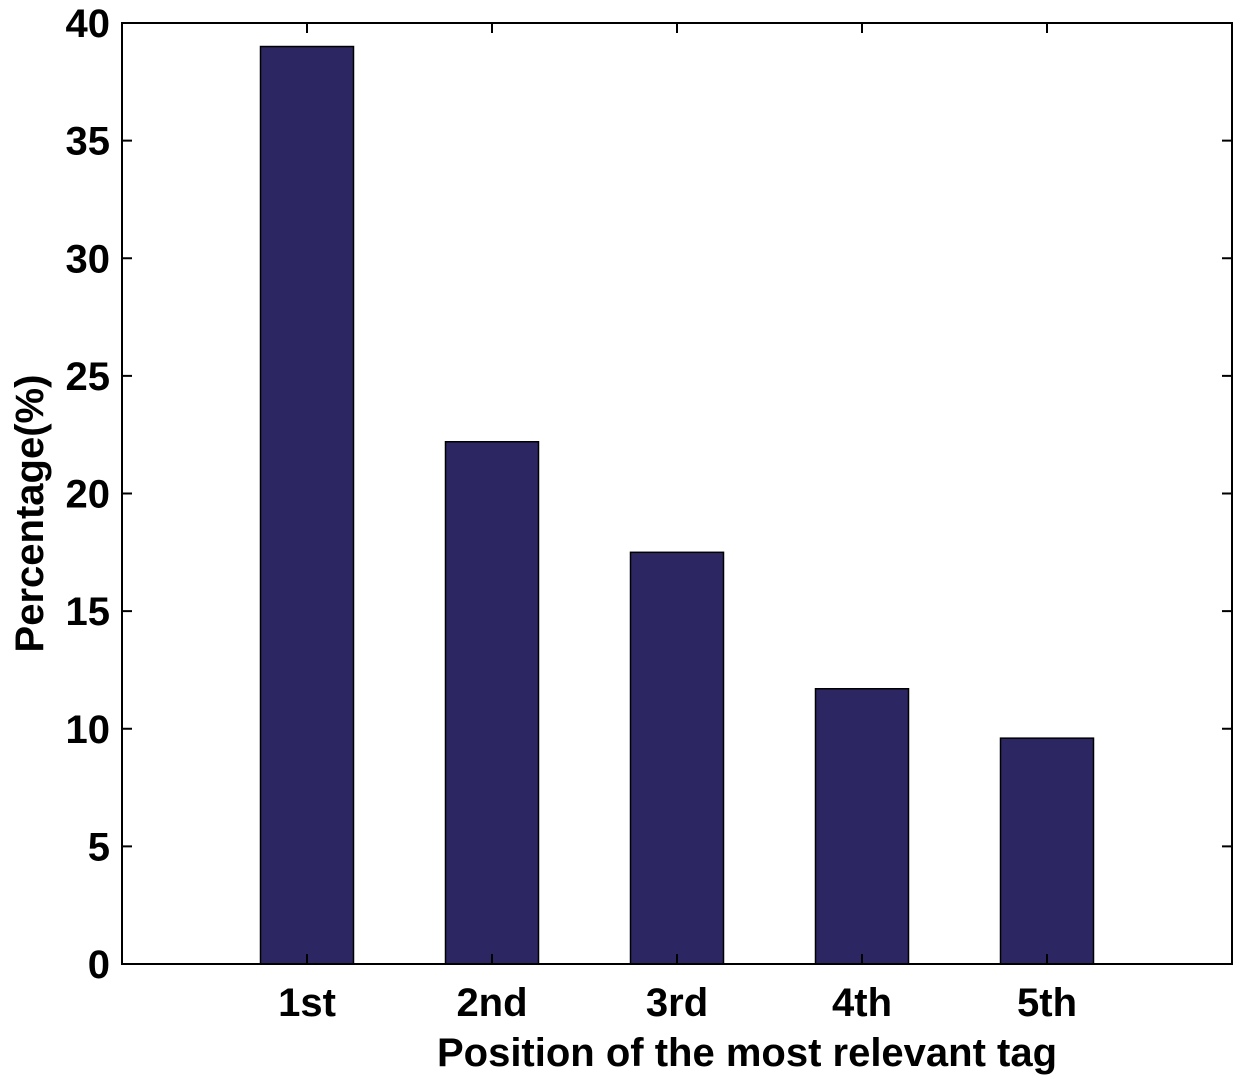 The image size is (1245, 1084). What do you see at coordinates (862, 826) in the screenshot?
I see `bar-4th` at bounding box center [862, 826].